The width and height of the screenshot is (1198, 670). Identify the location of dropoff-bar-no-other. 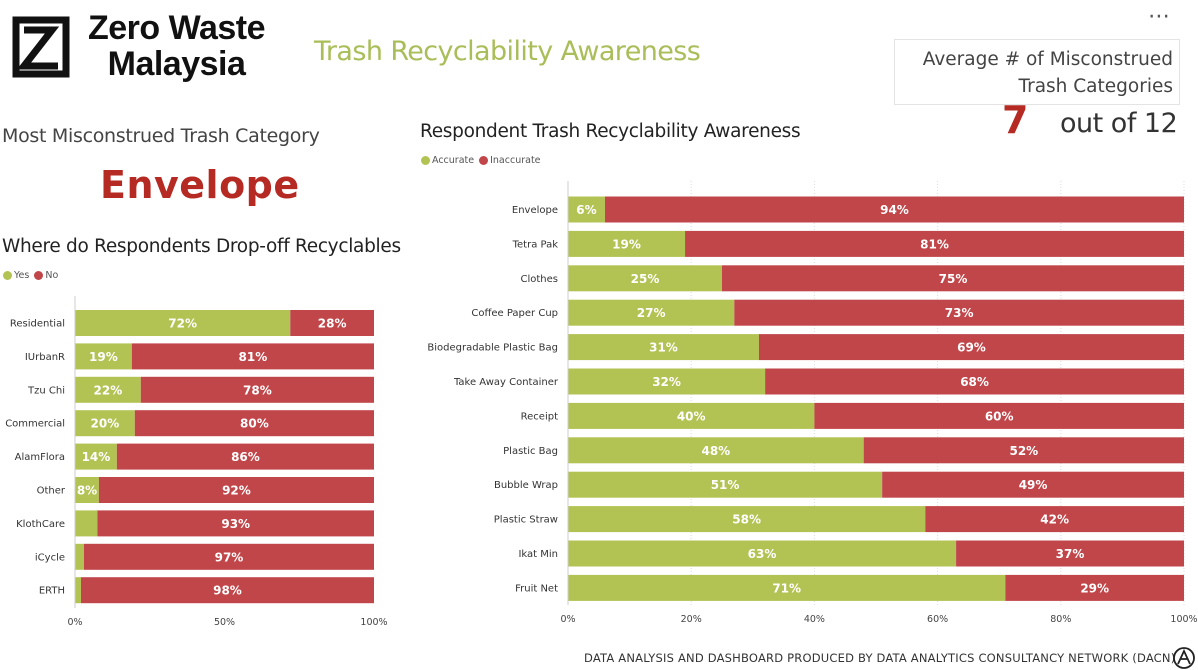
(236, 490).